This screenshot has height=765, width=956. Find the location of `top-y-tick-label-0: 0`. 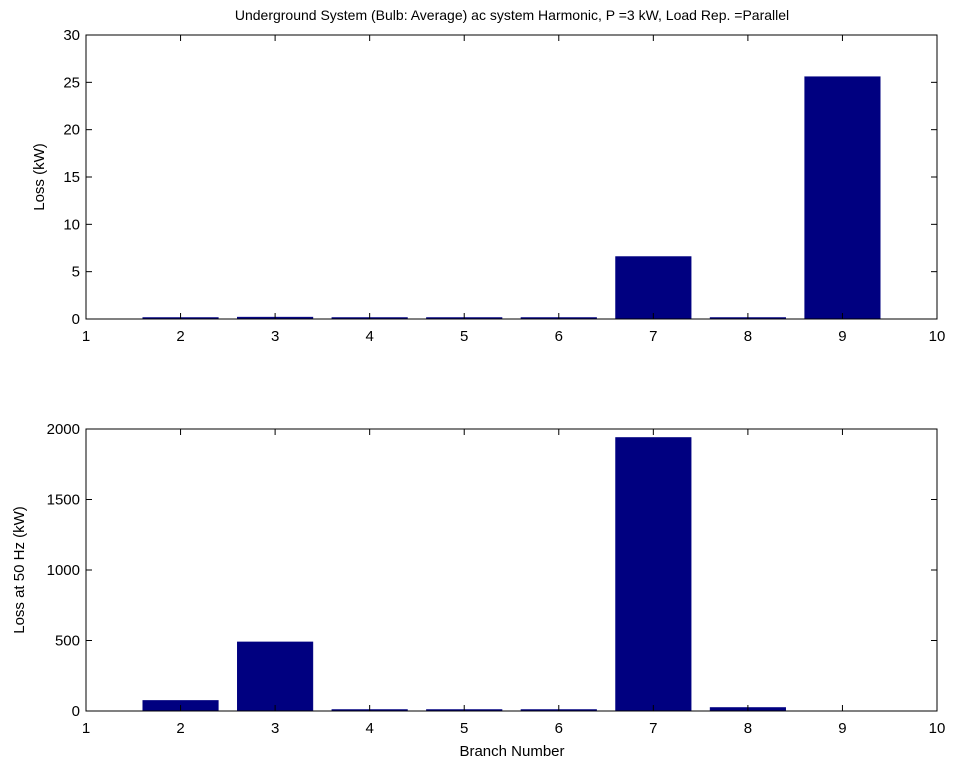

top-y-tick-label-0: 0 is located at coordinates (76, 319).